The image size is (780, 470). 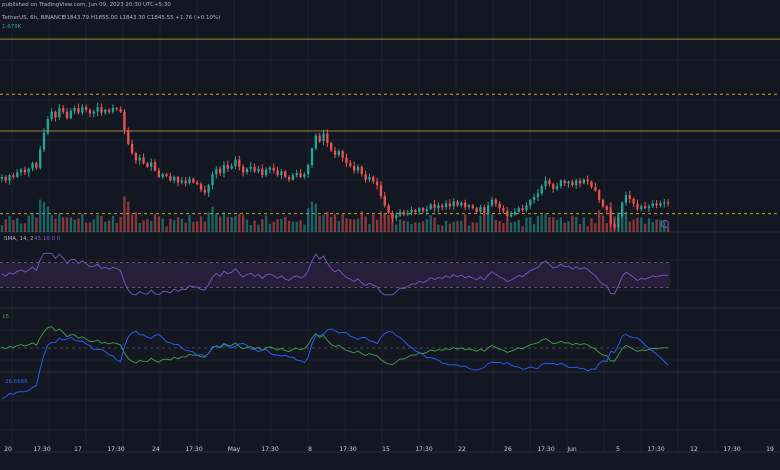 What do you see at coordinates (618, 449) in the screenshot?
I see `x-tick-label: 5` at bounding box center [618, 449].